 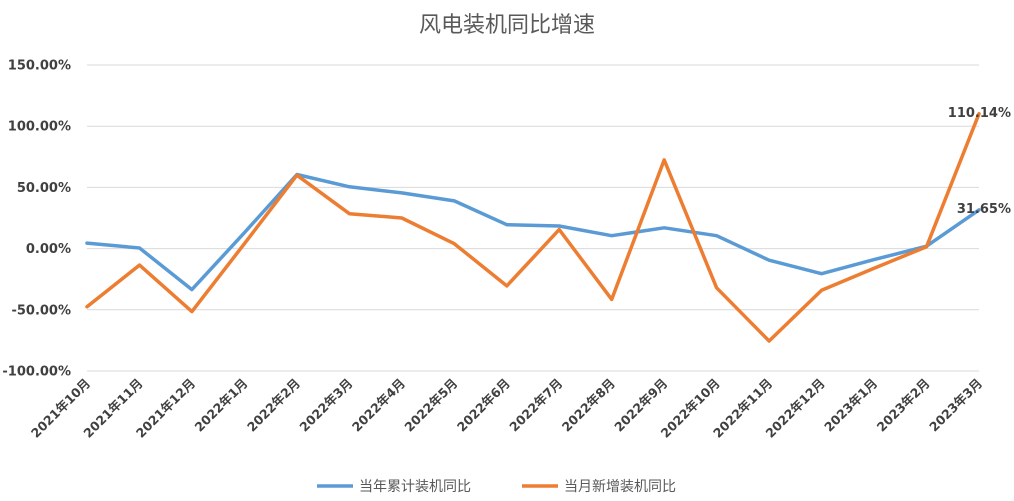 What do you see at coordinates (507, 25) in the screenshot?
I see `chart-title: 风电装机同比增速` at bounding box center [507, 25].